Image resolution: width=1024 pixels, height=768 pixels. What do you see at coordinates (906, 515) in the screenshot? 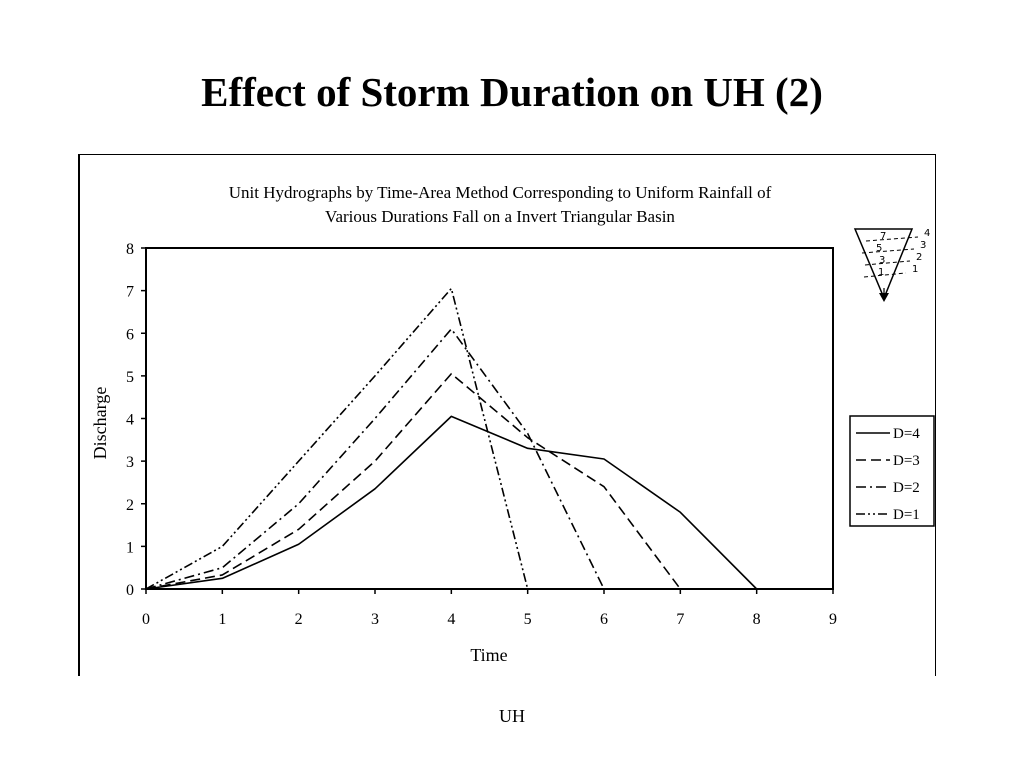
I see `legend-label: D=1` at bounding box center [906, 515].